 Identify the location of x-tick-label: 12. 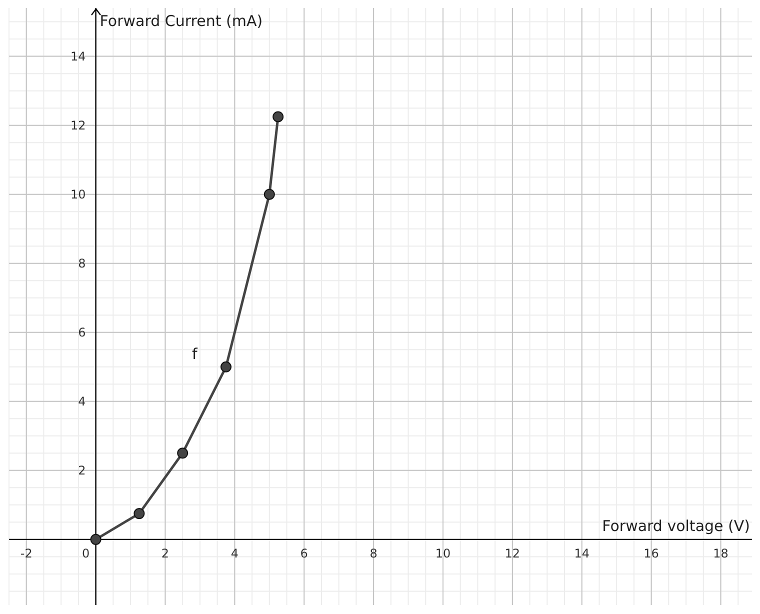
(512, 553).